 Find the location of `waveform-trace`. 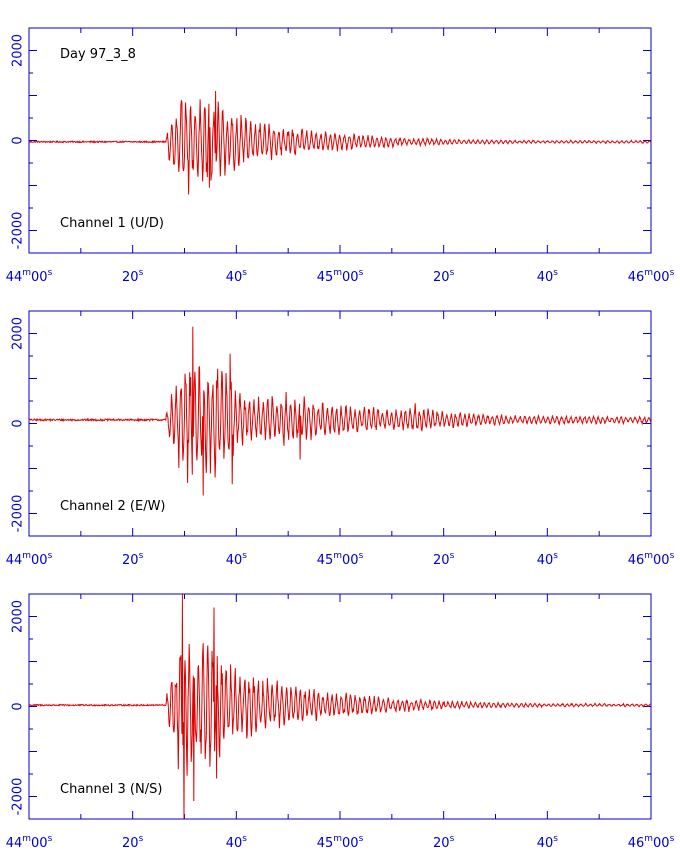

waveform-trace is located at coordinates (340, 142).